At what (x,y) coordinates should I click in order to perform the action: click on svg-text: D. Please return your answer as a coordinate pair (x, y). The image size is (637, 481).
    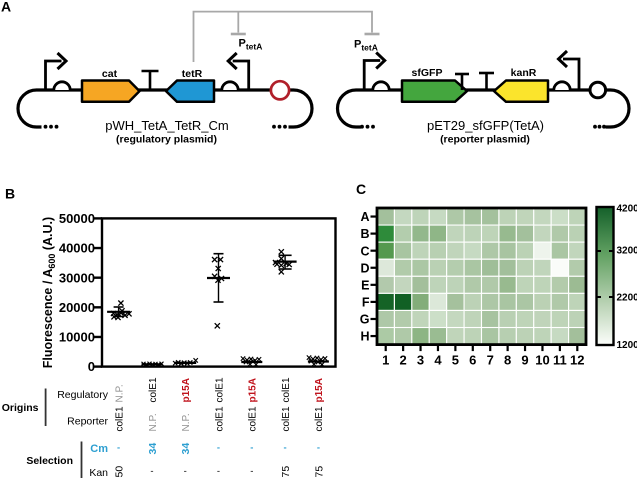
    Looking at the image, I should click on (364, 268).